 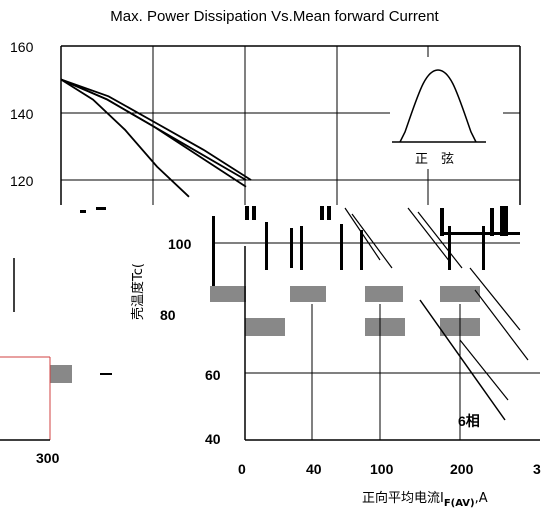 I want to click on upper-y-tick-140: 140, so click(x=22, y=114).